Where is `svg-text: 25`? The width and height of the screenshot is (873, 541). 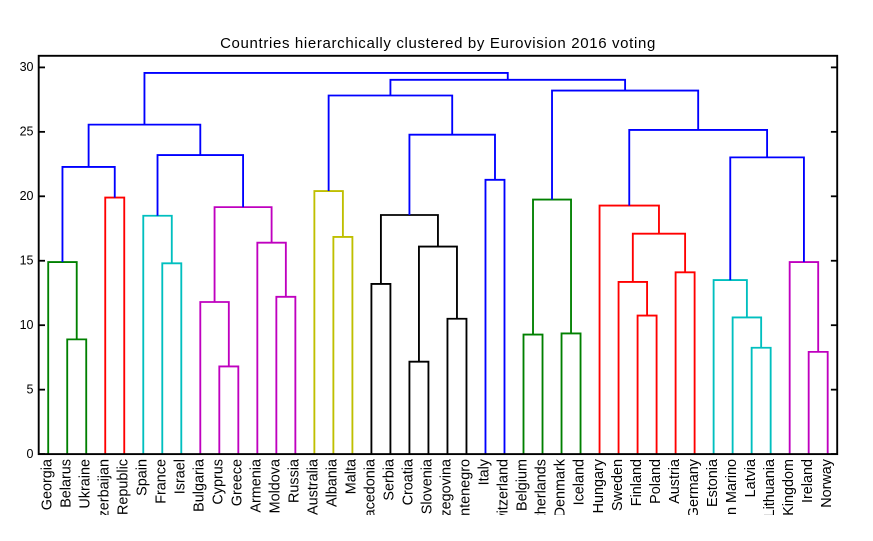
svg-text: 25 is located at coordinates (27, 132).